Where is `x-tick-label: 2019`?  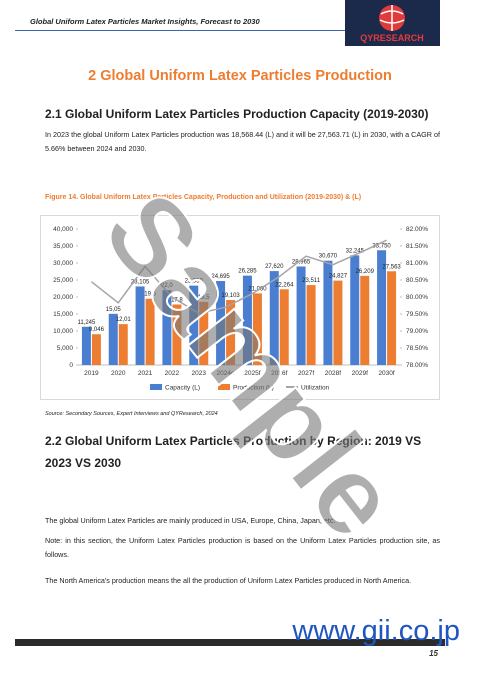 x-tick-label: 2019 is located at coordinates (91, 373).